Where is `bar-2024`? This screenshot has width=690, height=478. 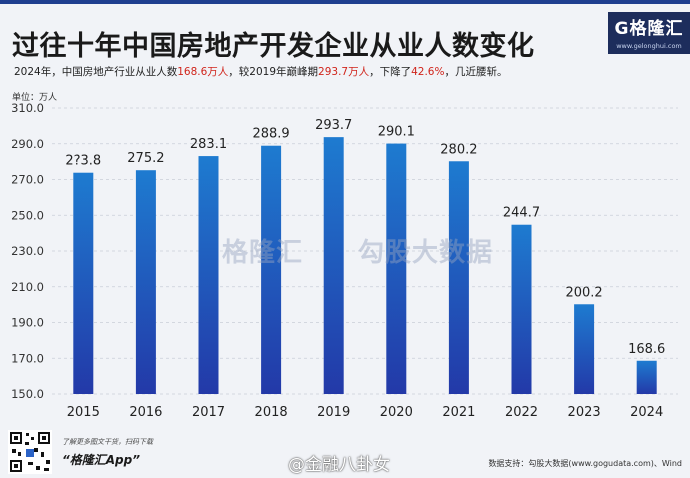
bar-2024 is located at coordinates (646, 377).